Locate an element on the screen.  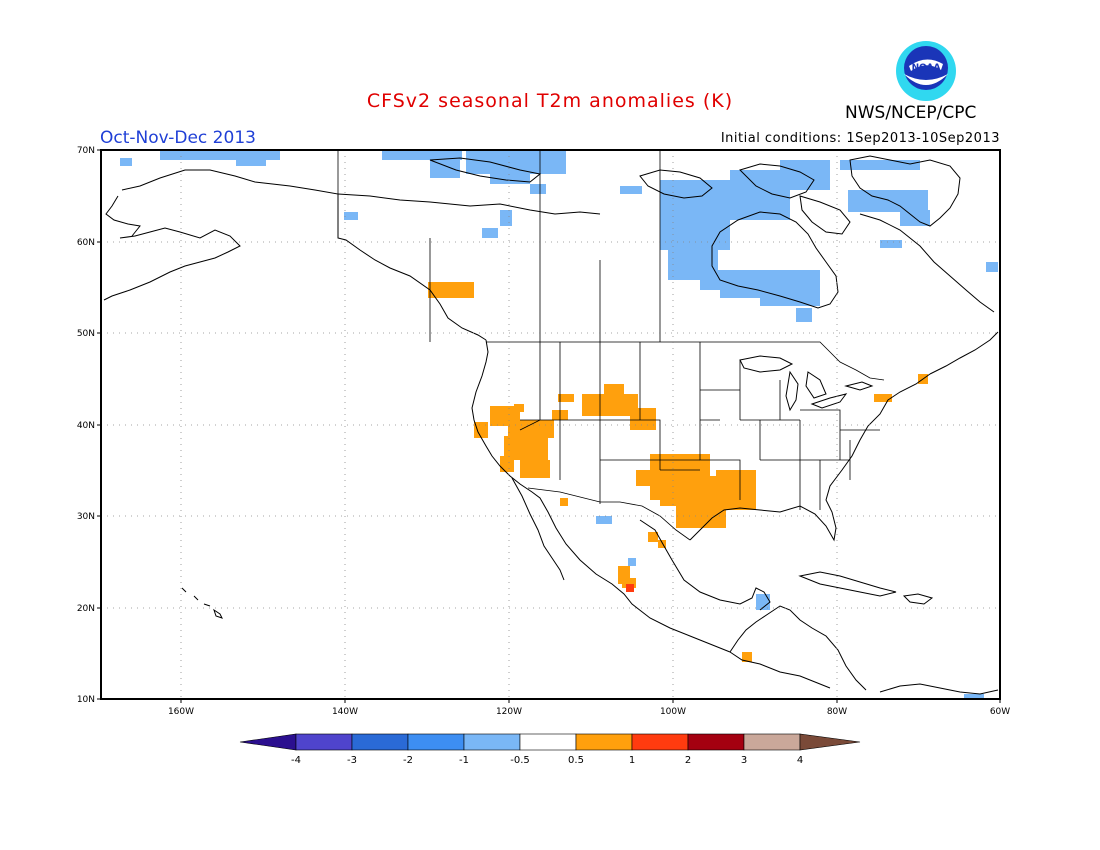
lat-label: 20N is located at coordinates (86, 609).